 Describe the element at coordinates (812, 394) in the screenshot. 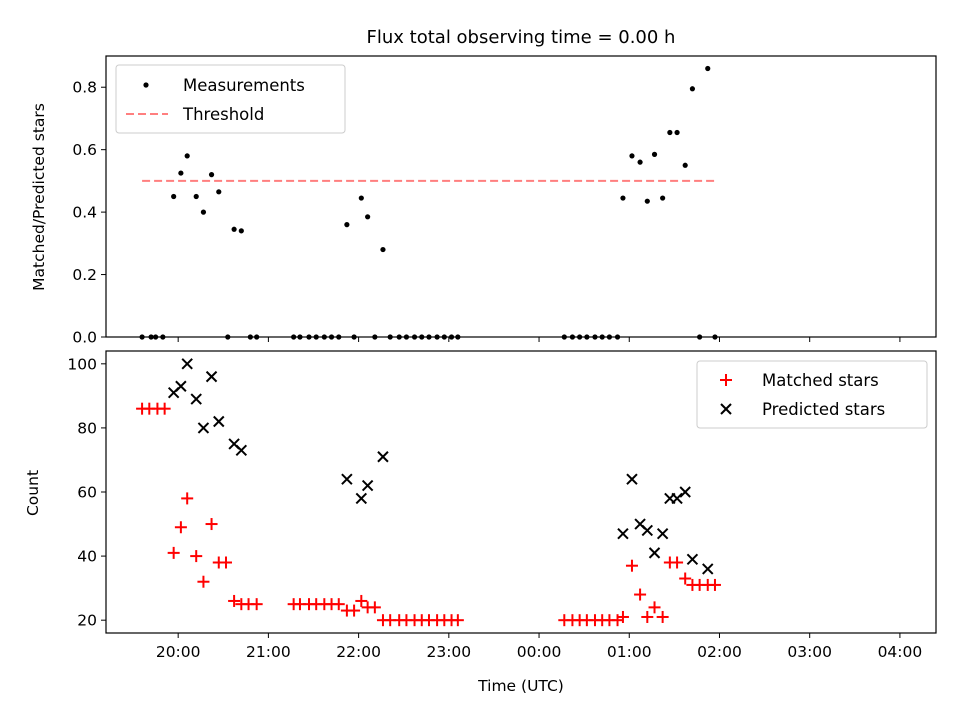

I see `bottom-legend-box` at that location.